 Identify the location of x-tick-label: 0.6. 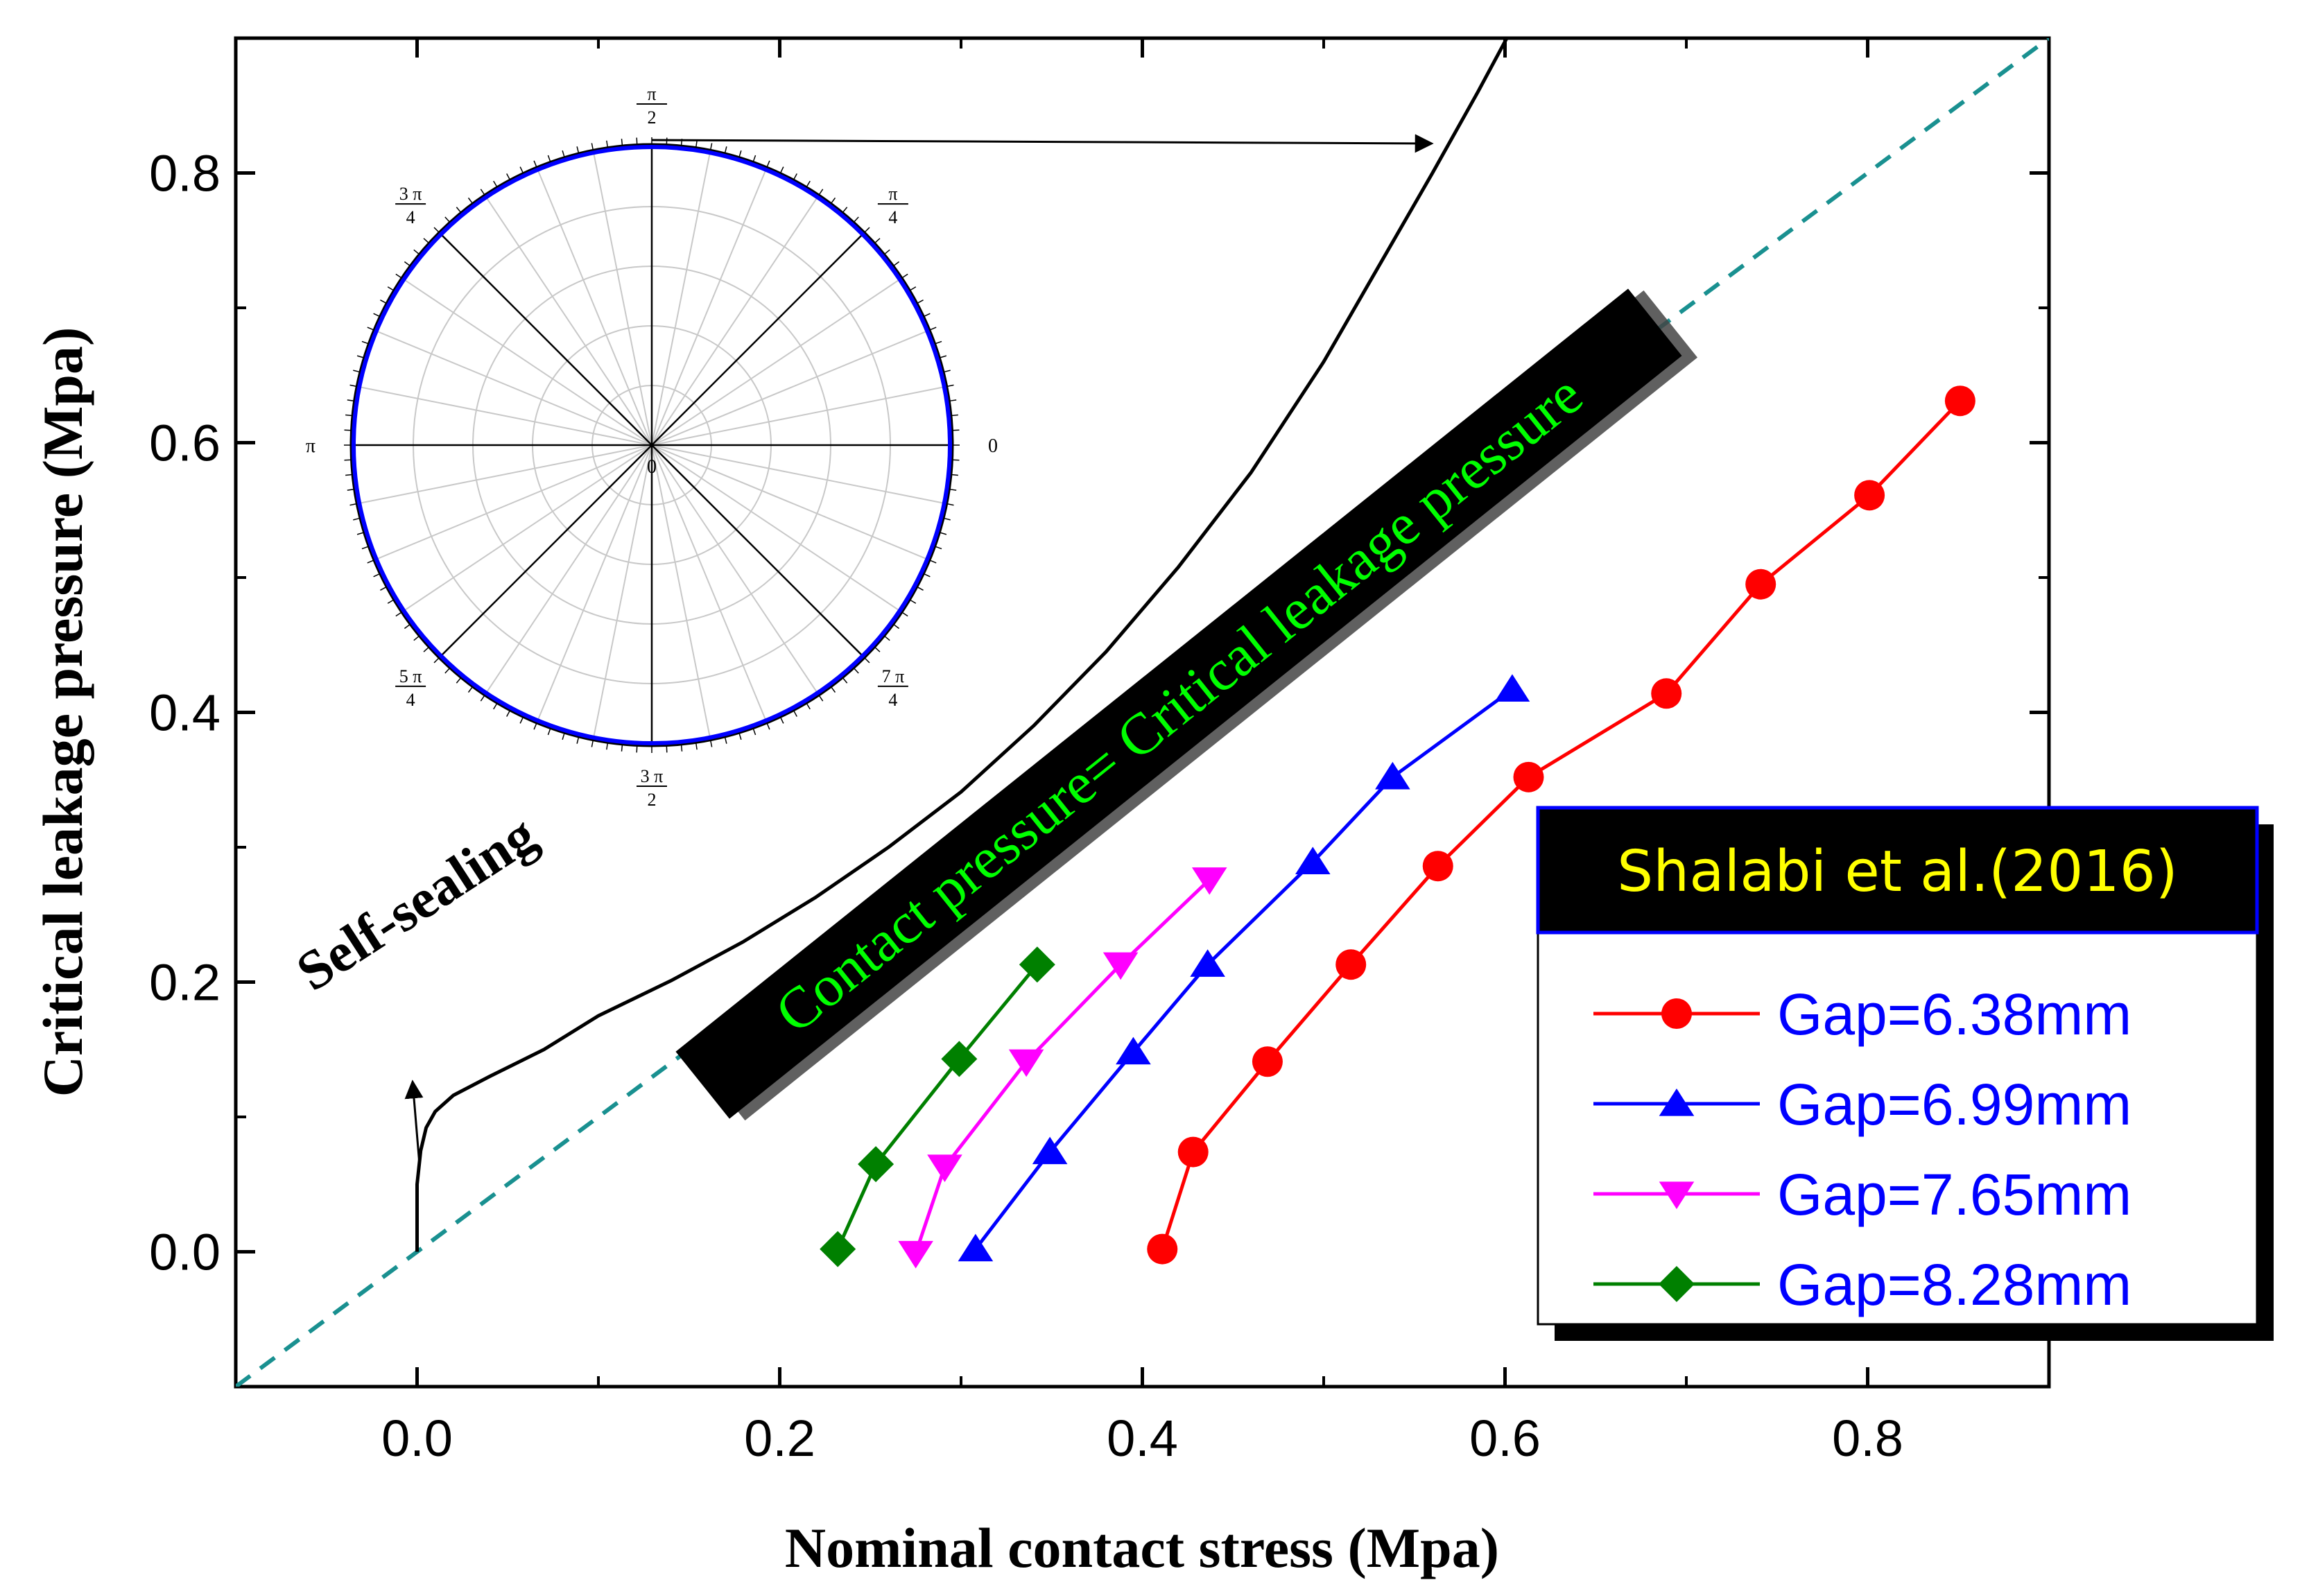
(1505, 1438).